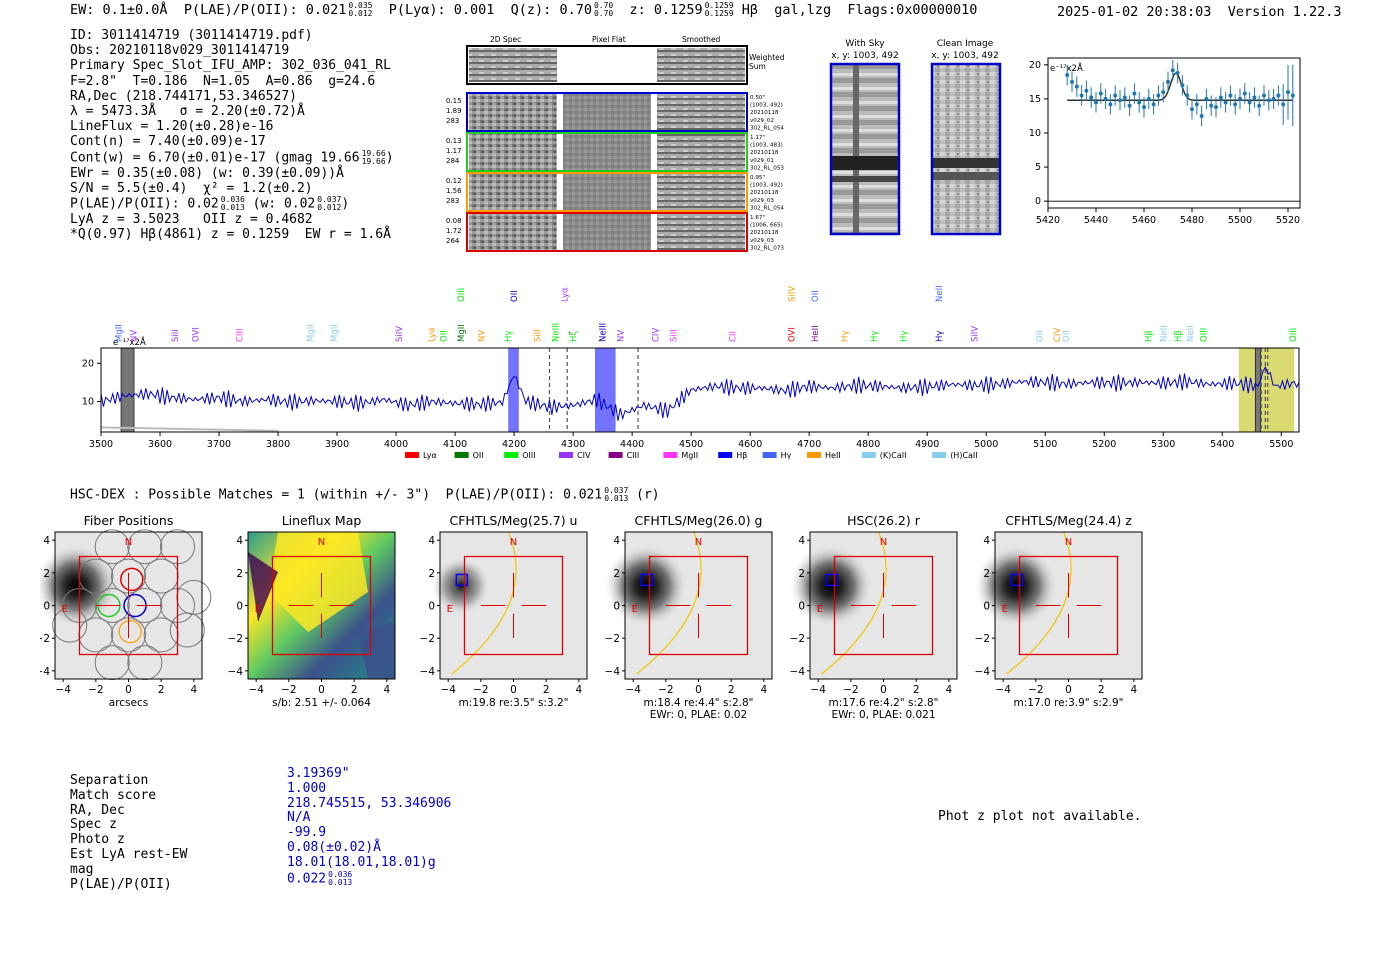 The image size is (1400, 953). Describe the element at coordinates (966, 149) in the screenshot. I see `clean-image` at that location.